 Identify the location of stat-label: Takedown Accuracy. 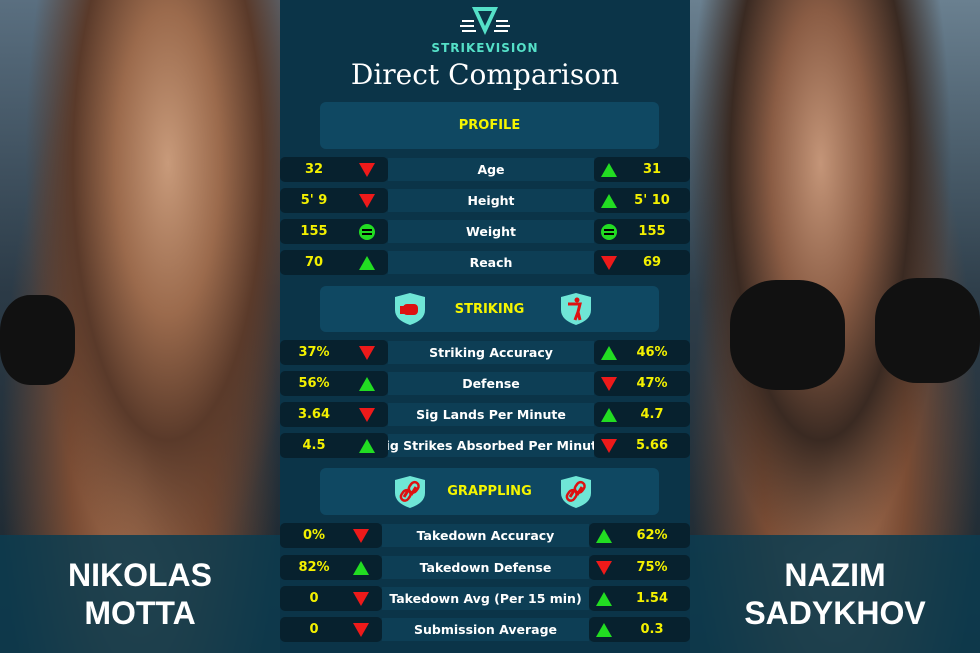
(485, 535).